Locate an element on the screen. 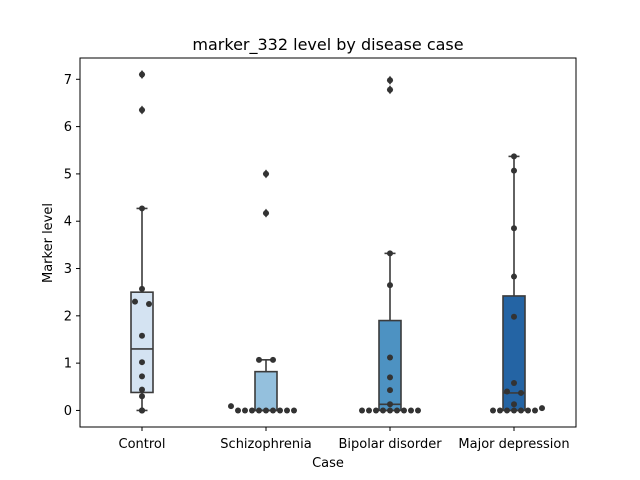  y-axis-label: Marker level is located at coordinates (48, 243).